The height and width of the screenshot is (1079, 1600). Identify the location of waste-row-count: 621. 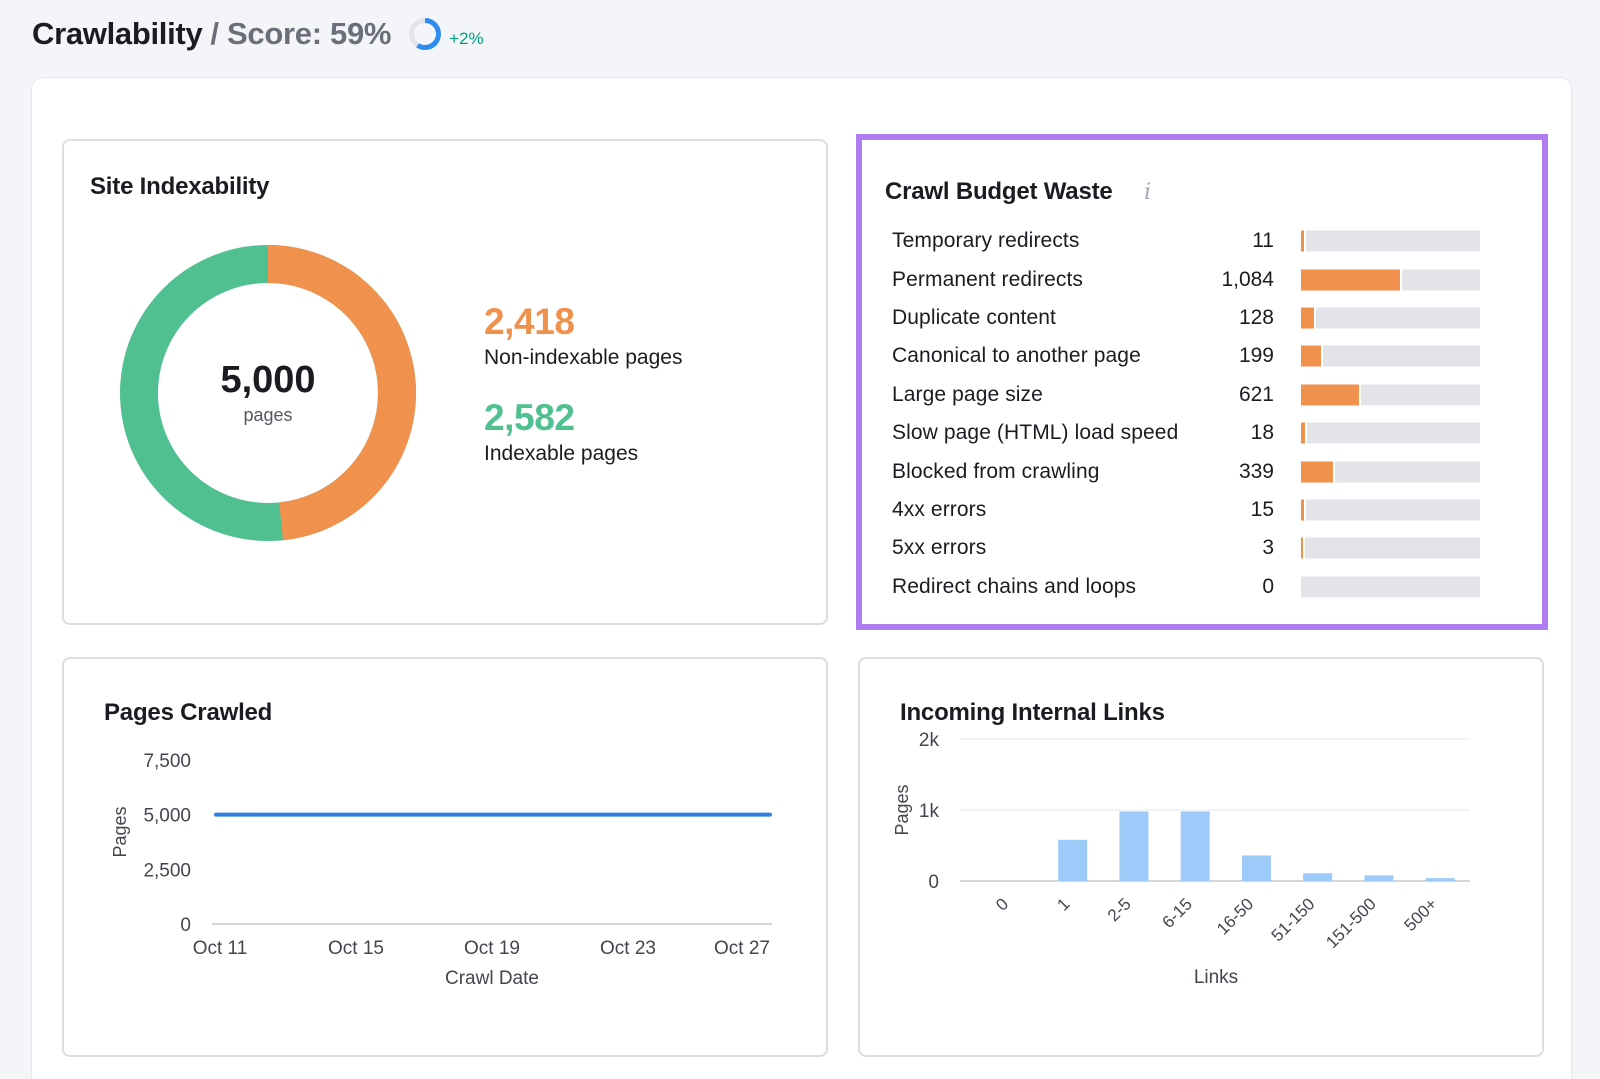
(1256, 394).